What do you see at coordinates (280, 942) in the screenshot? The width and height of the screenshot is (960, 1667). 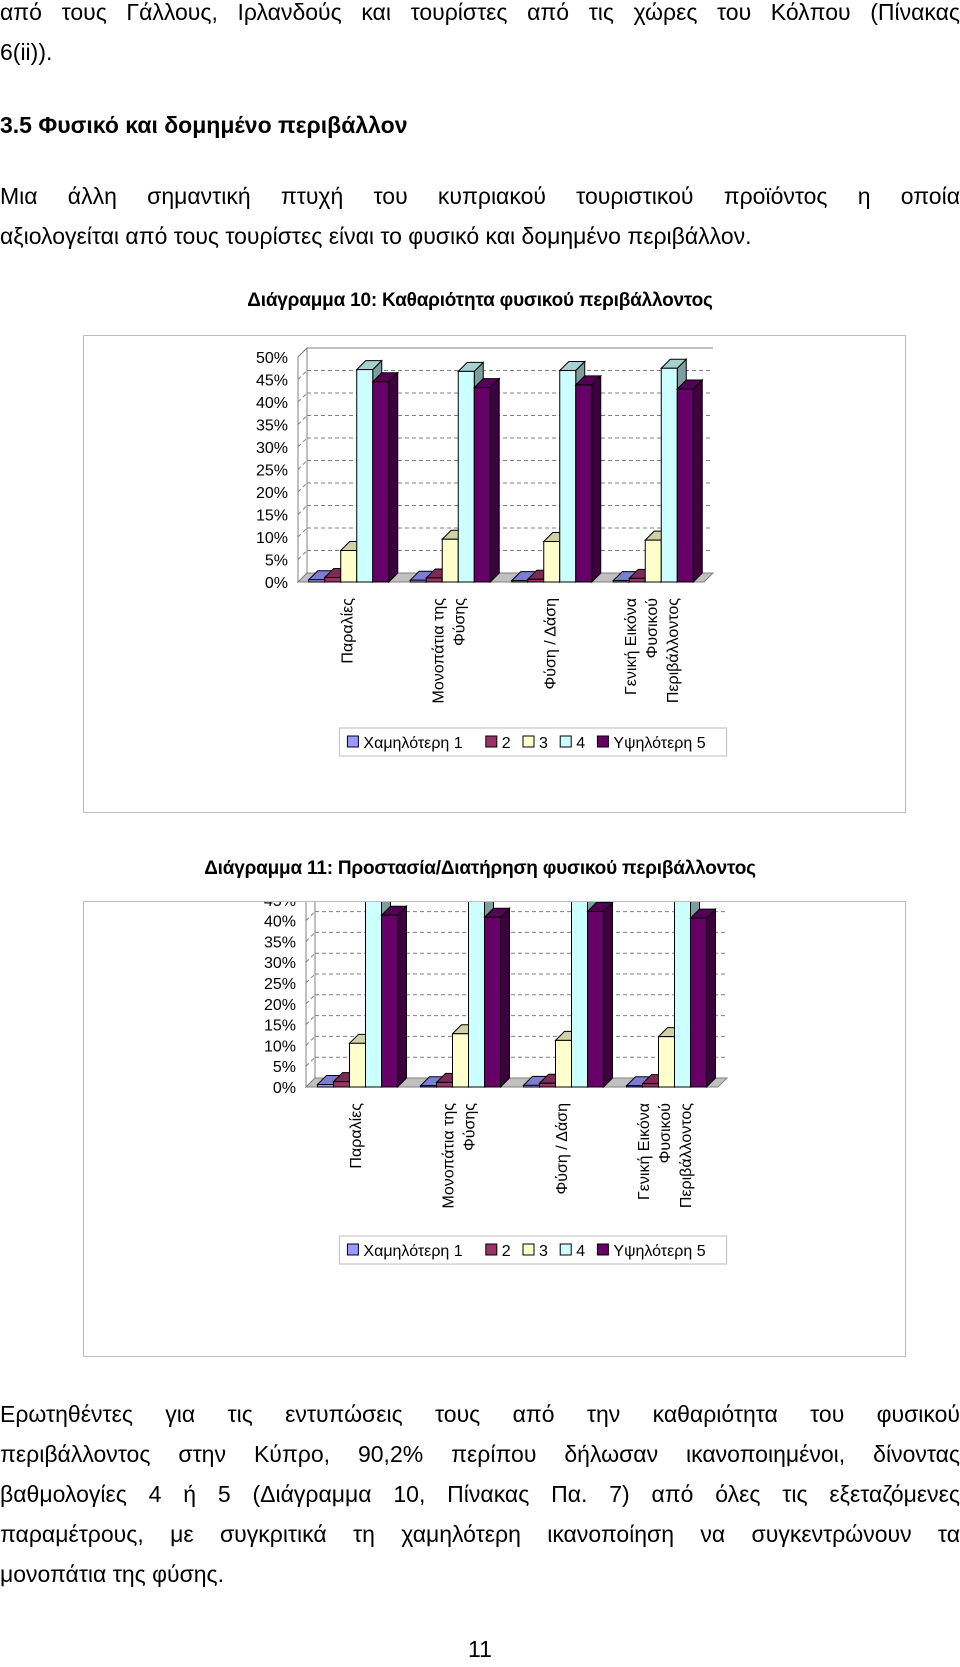 I see `chart-11-y-tick: 35%` at bounding box center [280, 942].